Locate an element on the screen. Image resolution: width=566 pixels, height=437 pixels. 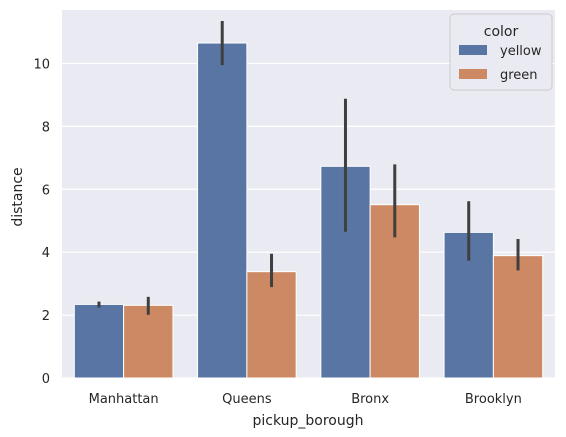
bar-green-queens is located at coordinates (271, 325).